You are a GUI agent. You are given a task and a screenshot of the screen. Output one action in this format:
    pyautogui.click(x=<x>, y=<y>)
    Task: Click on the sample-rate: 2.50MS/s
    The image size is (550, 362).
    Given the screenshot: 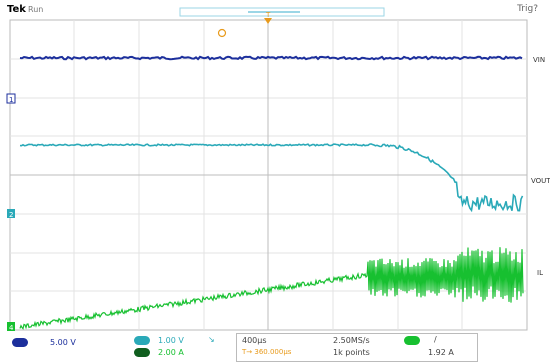 What is the action you would take?
    pyautogui.click(x=351, y=340)
    